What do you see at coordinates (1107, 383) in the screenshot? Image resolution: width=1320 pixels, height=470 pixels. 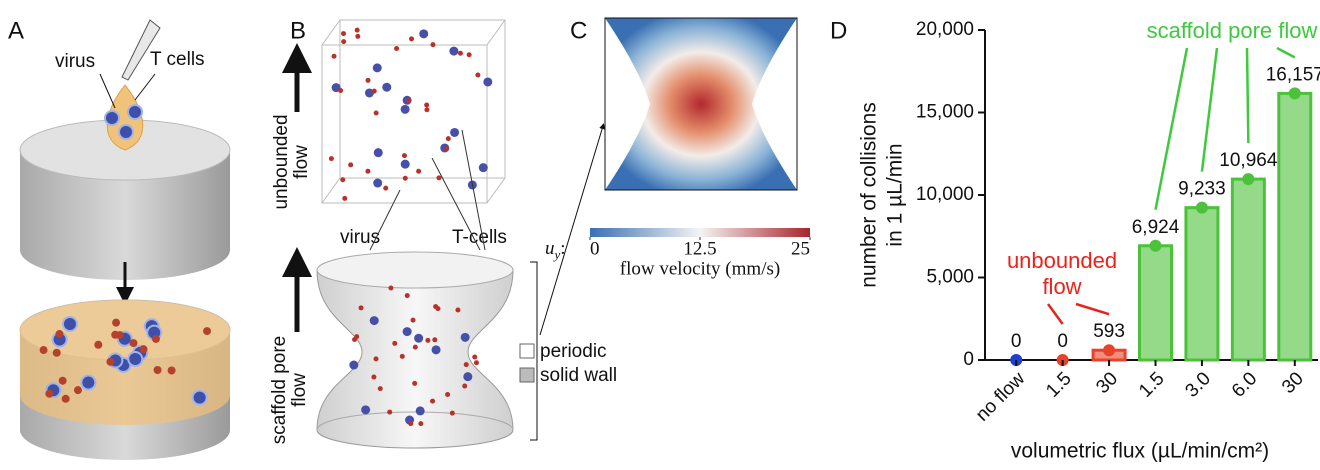 I see `x-tick-label: 30` at bounding box center [1107, 383].